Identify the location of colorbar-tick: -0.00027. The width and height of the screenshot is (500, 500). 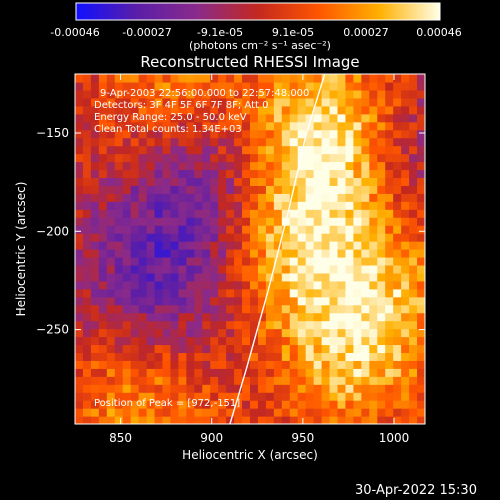
(147, 32).